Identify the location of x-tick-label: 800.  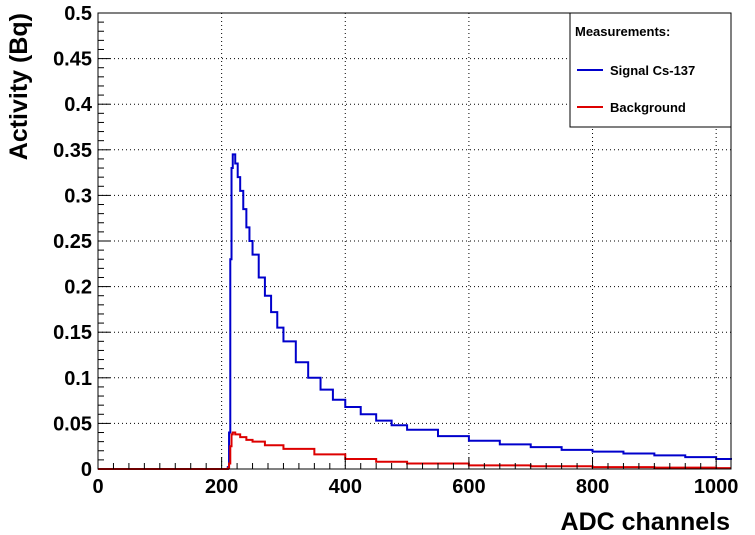
(592, 487).